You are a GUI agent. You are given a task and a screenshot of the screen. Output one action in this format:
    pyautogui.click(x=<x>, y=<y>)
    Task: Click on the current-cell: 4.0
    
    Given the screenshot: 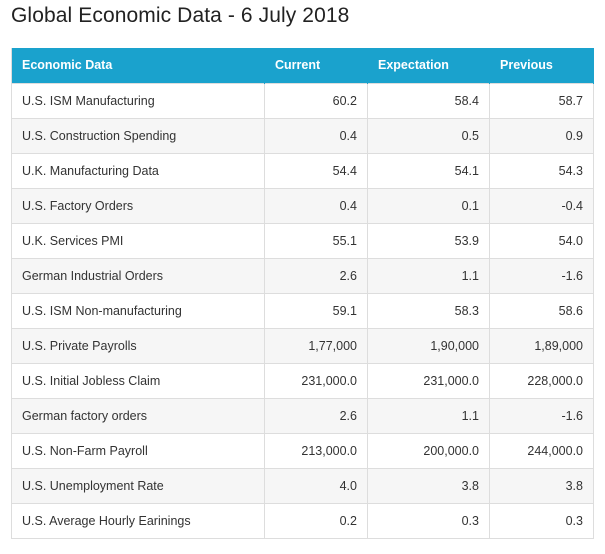 What is the action you would take?
    pyautogui.click(x=316, y=485)
    